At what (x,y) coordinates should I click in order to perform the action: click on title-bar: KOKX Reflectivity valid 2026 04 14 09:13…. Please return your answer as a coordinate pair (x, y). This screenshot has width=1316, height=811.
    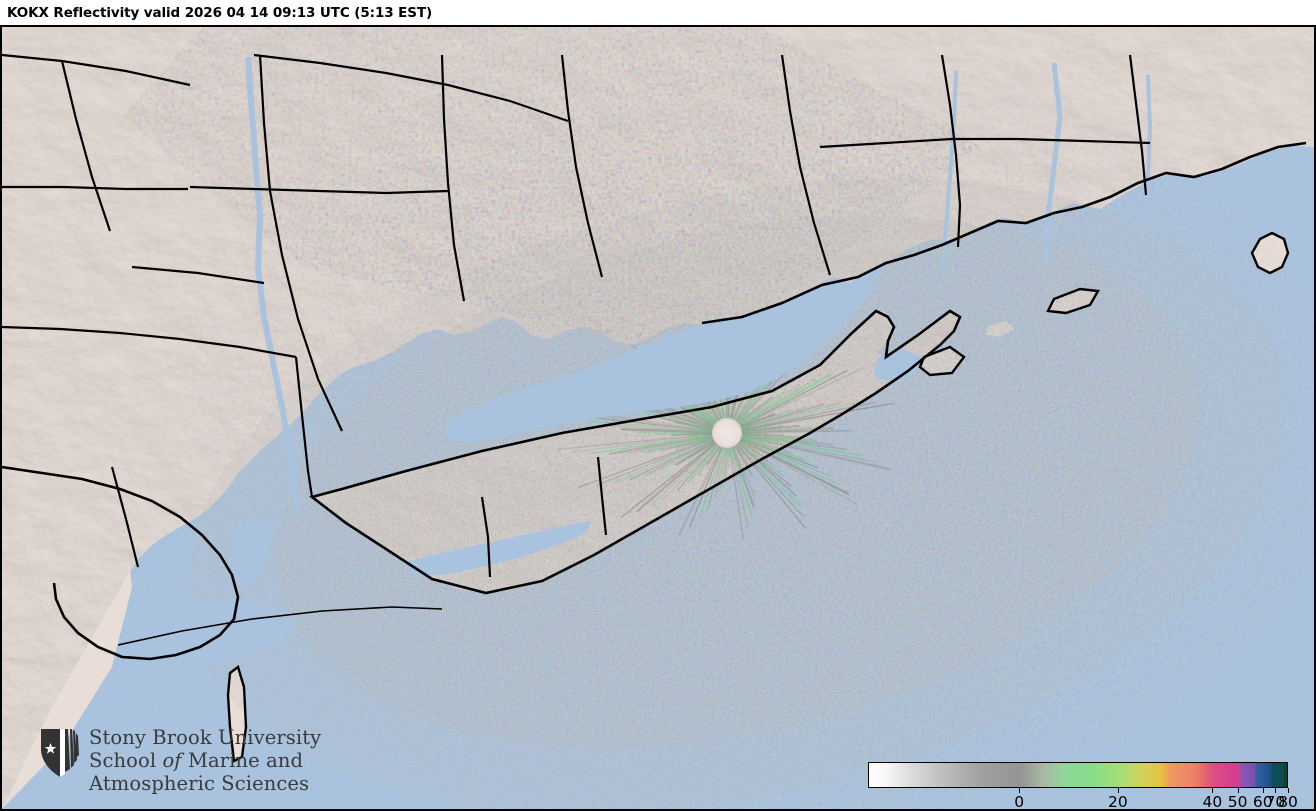
    Looking at the image, I should click on (658, 12).